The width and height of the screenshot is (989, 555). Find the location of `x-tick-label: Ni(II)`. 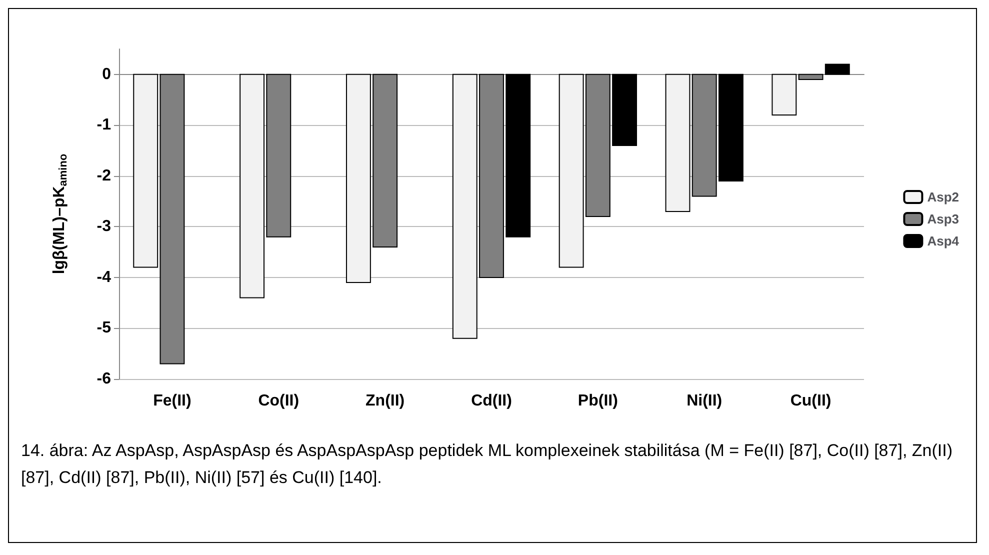

x-tick-label: Ni(II) is located at coordinates (704, 401).